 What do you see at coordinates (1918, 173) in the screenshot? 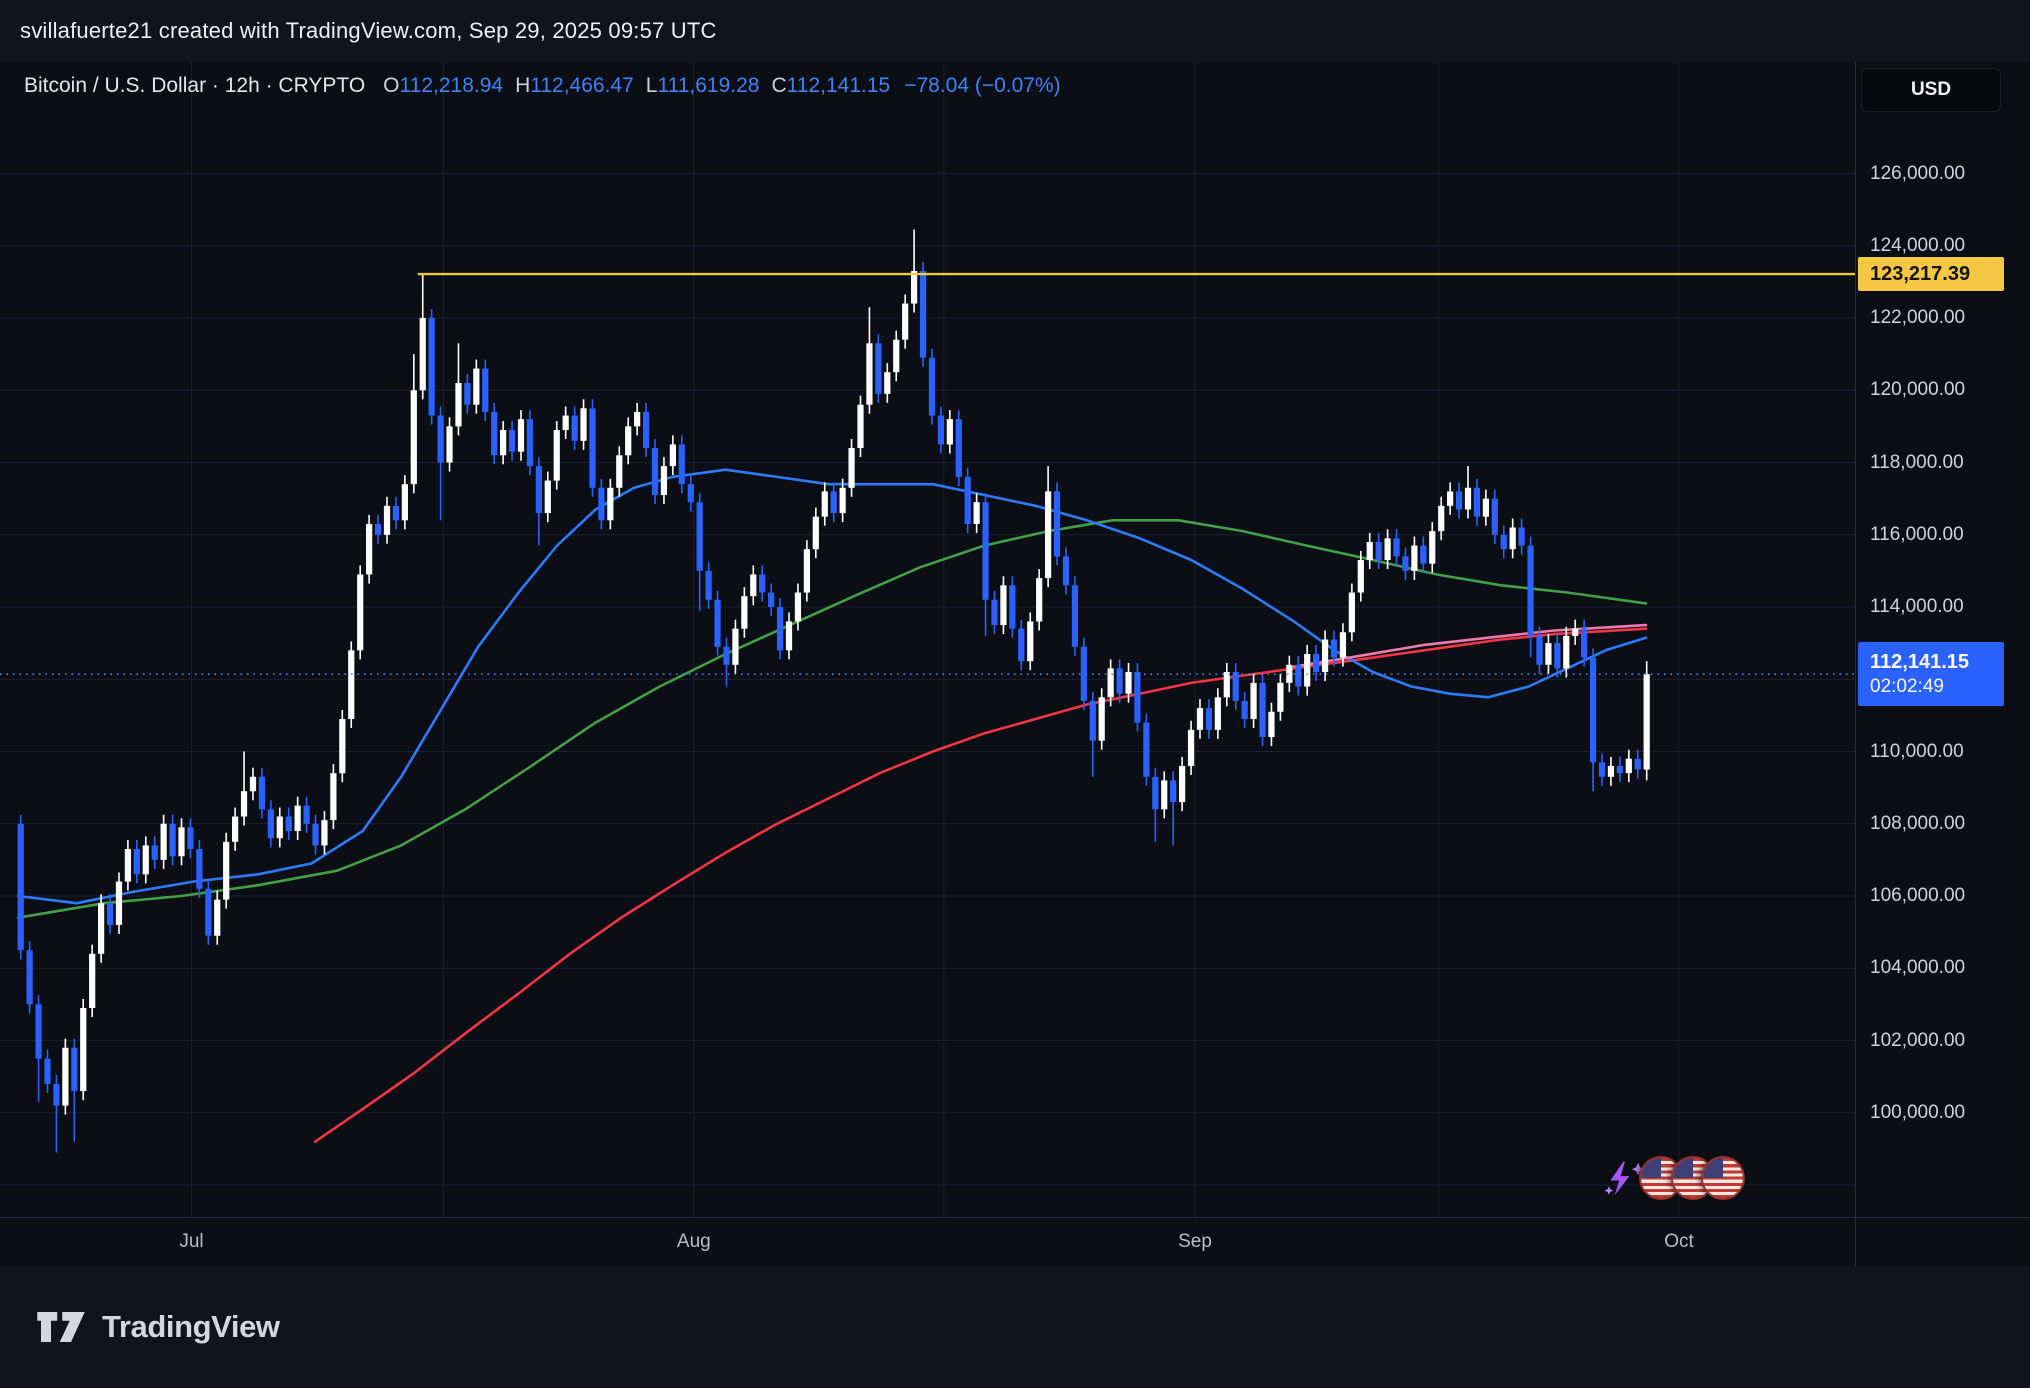
I see `price-tick-label: 126,000.00` at bounding box center [1918, 173].